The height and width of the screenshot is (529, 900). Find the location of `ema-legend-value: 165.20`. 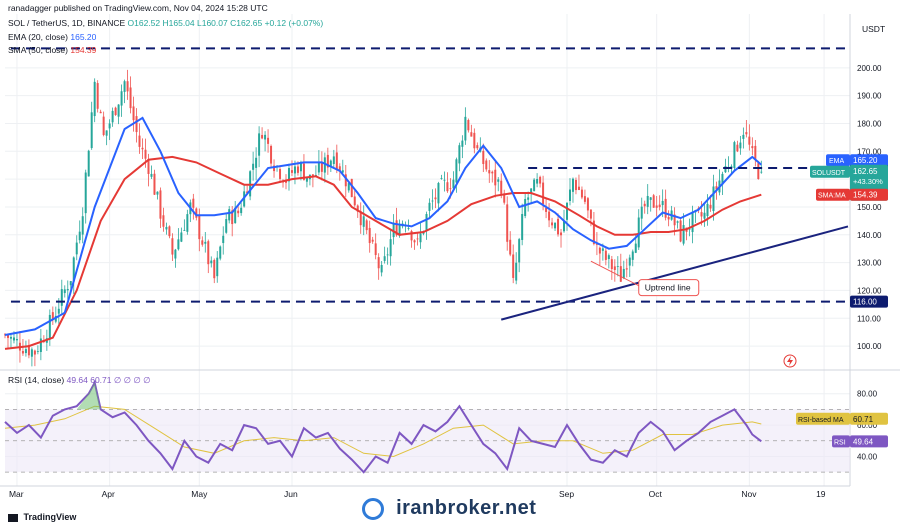

ema-legend-value: 165.20 is located at coordinates (83, 37).